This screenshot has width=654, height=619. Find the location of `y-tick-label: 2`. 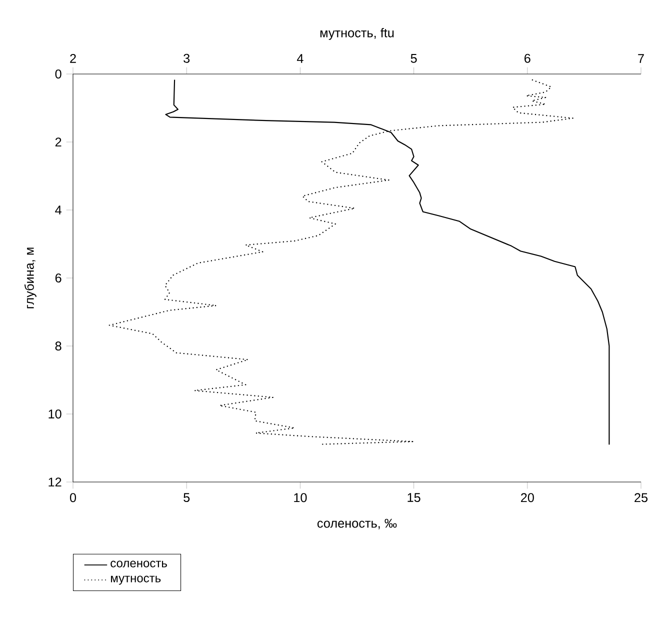

y-tick-label: 2 is located at coordinates (58, 142).